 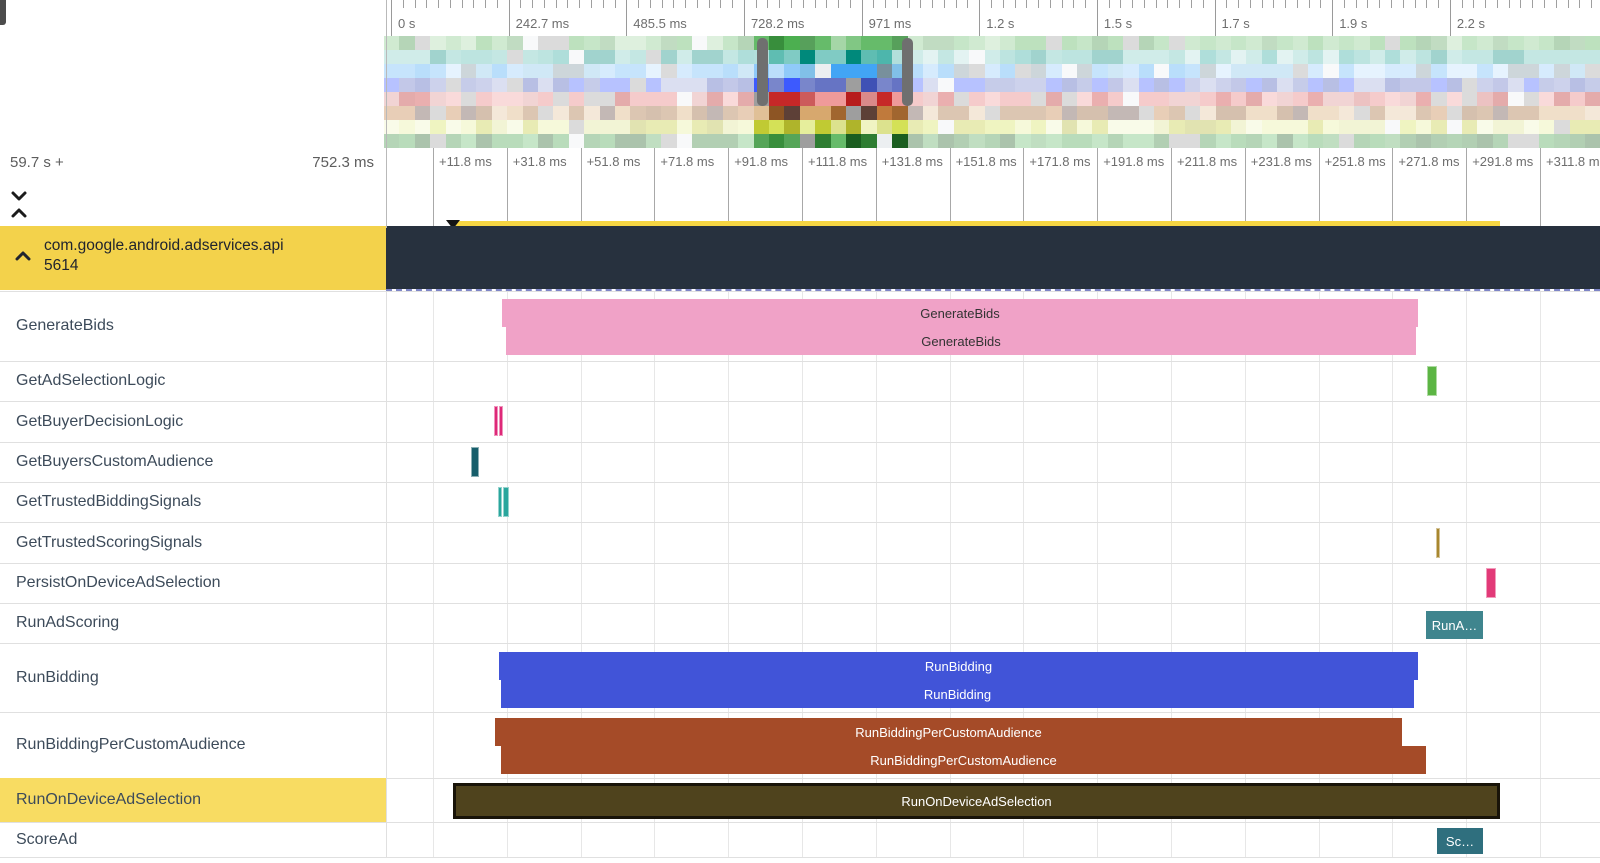 I want to click on track-label-runadscoring: RunAdScoring, so click(x=68, y=622).